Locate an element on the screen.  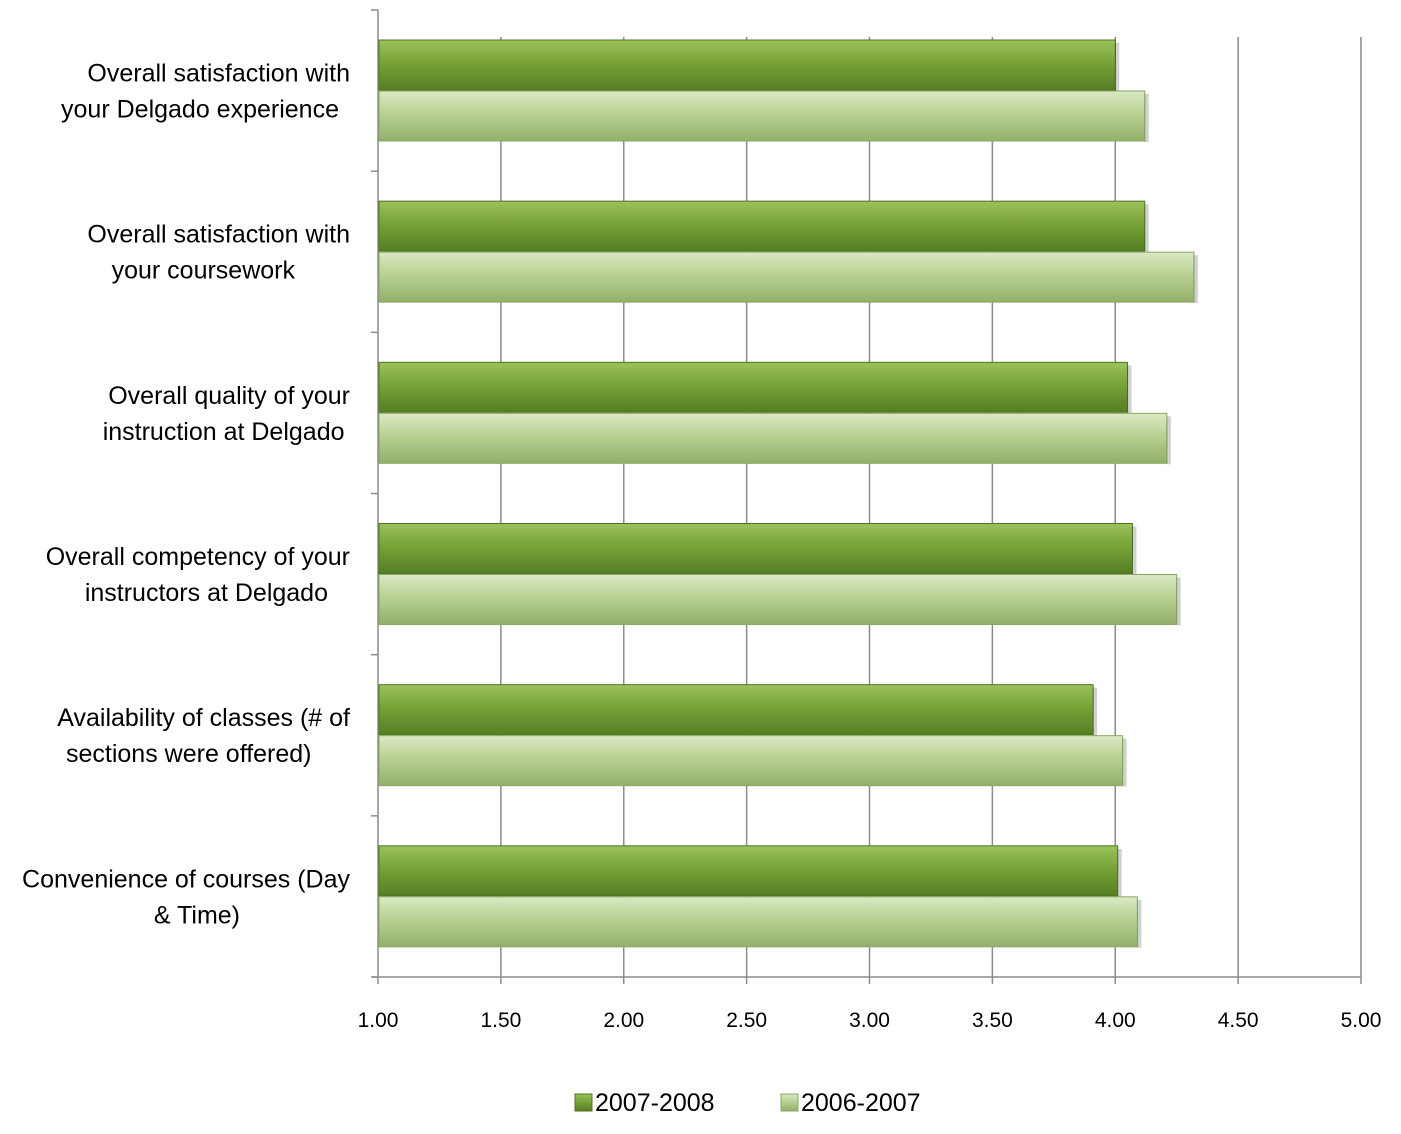
category-label-5: Convenience of courses (Day & Time) is located at coordinates (186, 897).